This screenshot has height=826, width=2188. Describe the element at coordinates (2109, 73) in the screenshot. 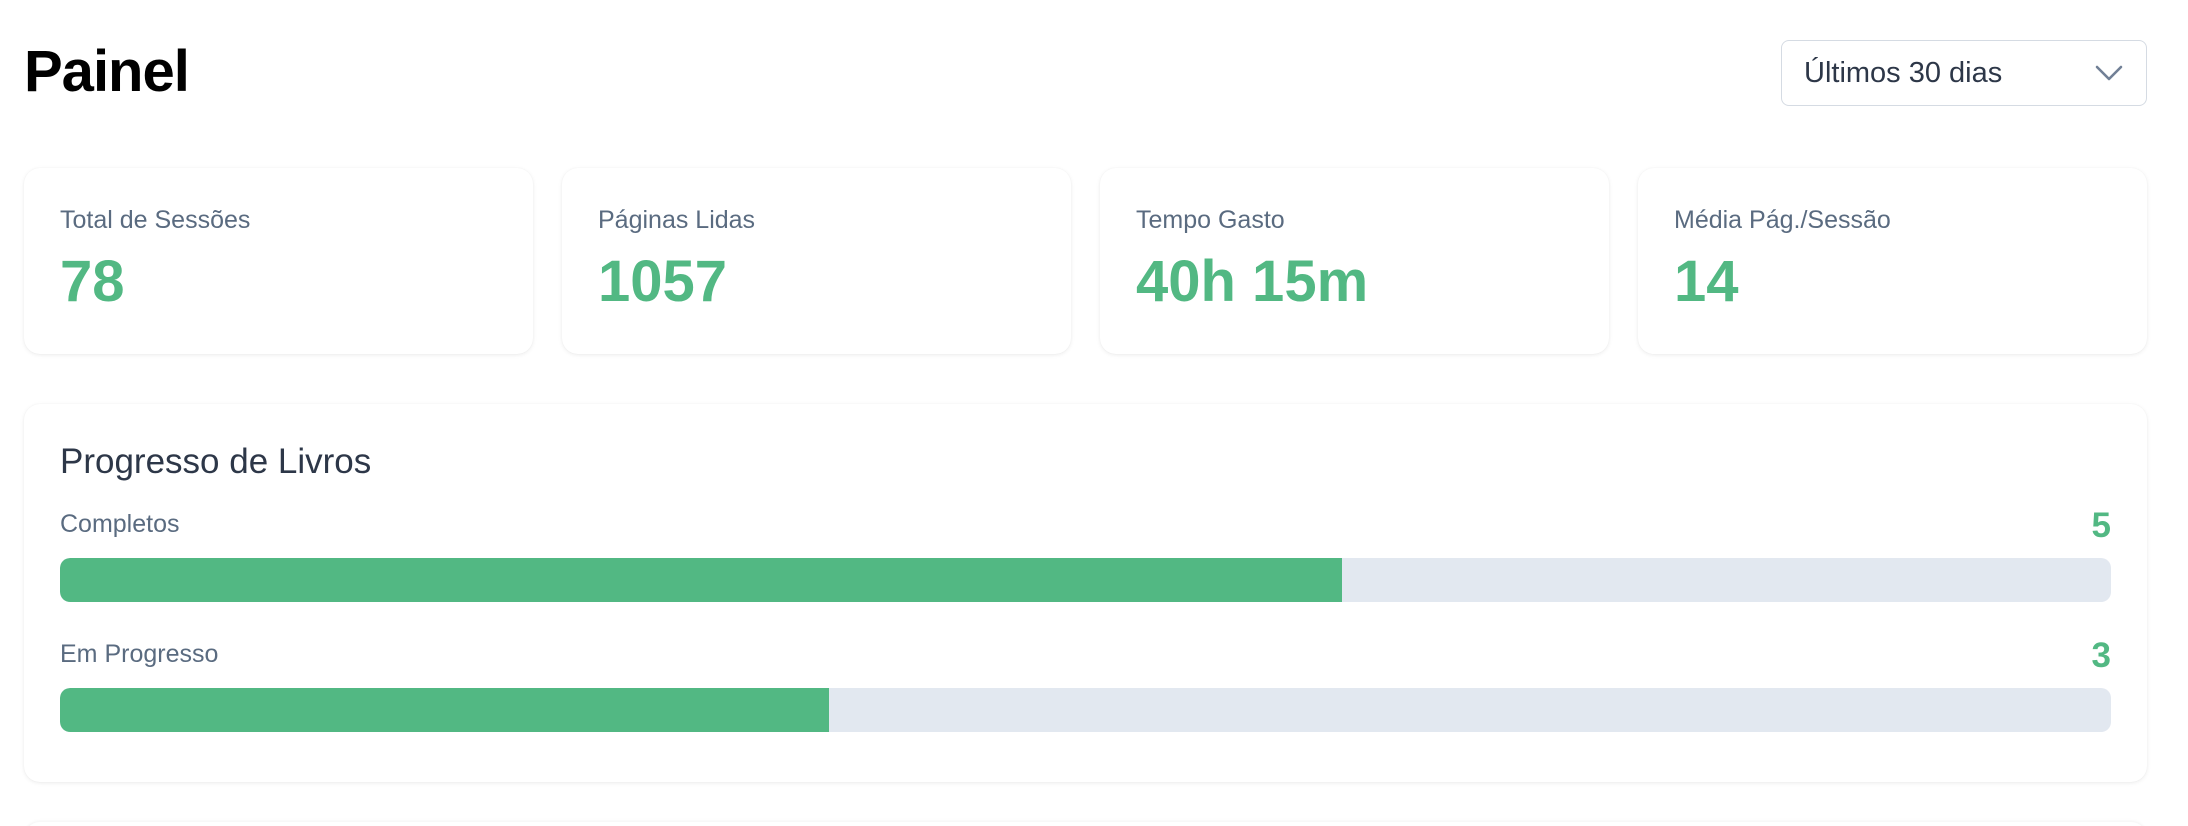

I see `chevron-down-icon` at that location.